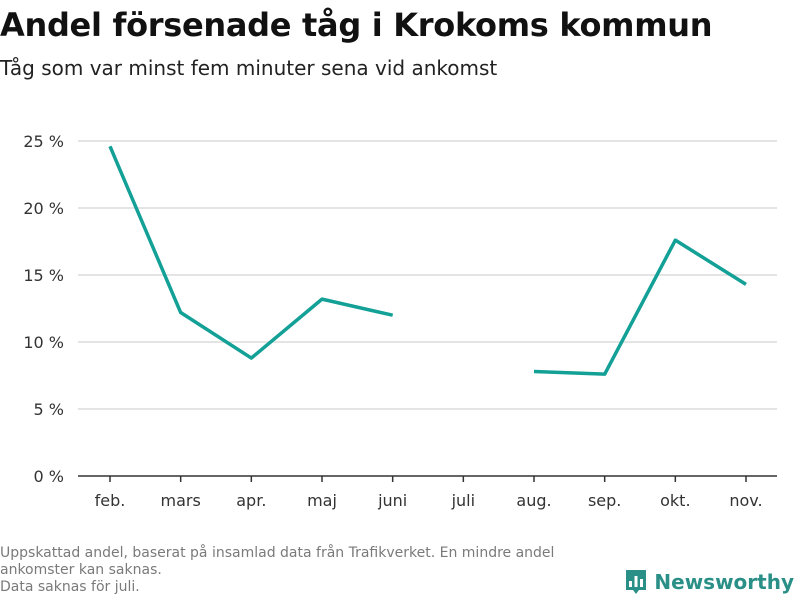 The height and width of the screenshot is (600, 800). Describe the element at coordinates (251, 500) in the screenshot. I see `x-tick-label: apr.` at that location.